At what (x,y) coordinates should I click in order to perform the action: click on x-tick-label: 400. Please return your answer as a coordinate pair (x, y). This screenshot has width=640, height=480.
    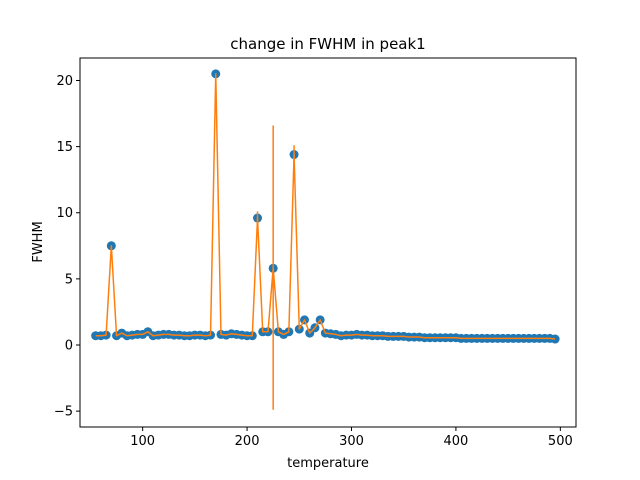
    Looking at the image, I should click on (456, 441).